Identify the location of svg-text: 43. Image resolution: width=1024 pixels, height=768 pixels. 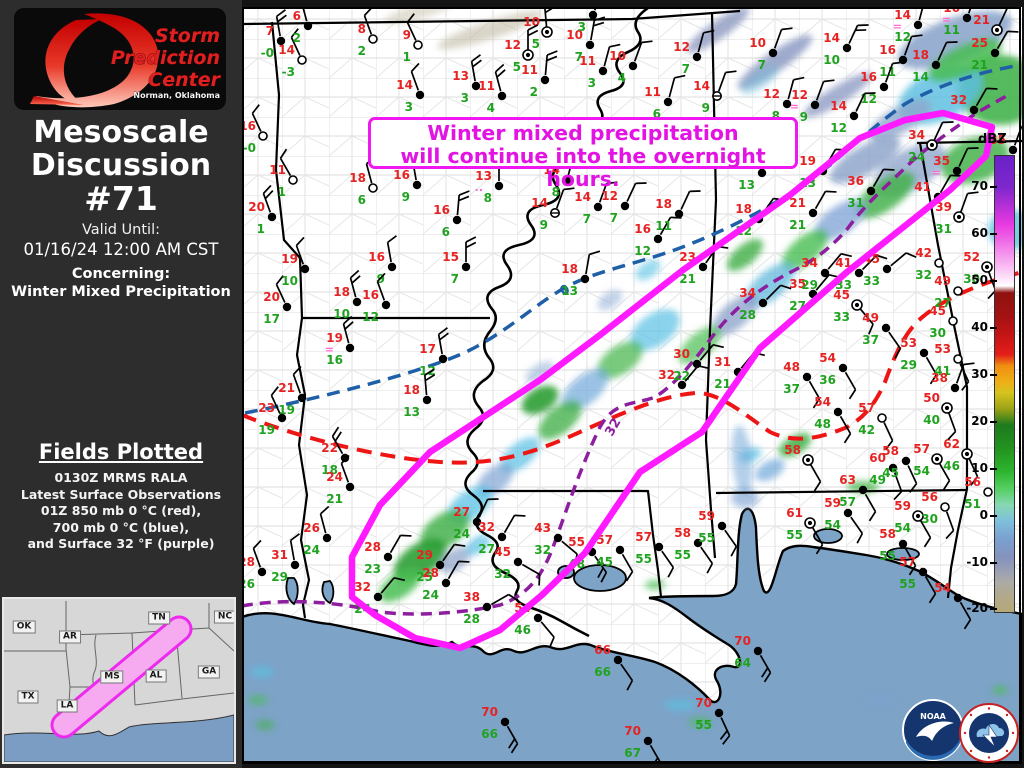
(542, 528).